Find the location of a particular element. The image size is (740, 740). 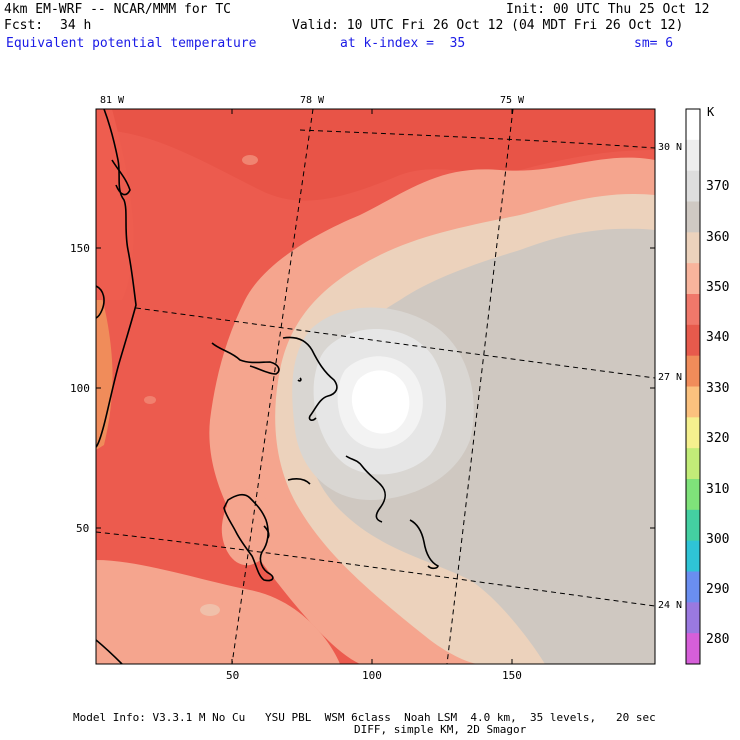

x-tick-100: 100 is located at coordinates (372, 675).